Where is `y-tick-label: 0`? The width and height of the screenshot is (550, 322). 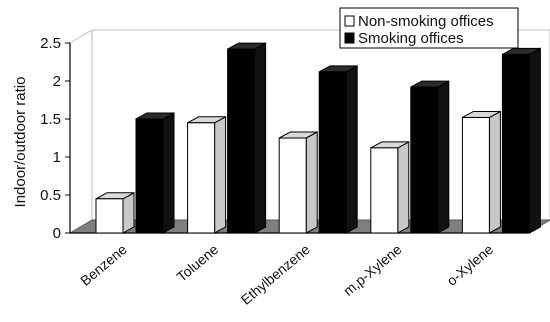
y-tick-label: 0 is located at coordinates (57, 233).